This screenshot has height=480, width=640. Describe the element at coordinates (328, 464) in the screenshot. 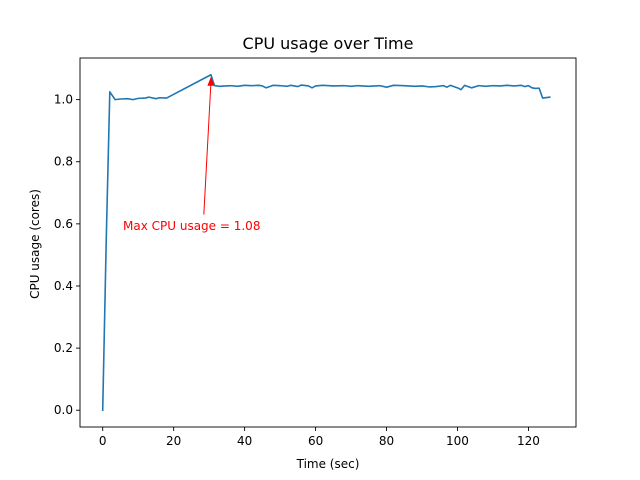

I see `x-axis-label: Time (sec)` at that location.